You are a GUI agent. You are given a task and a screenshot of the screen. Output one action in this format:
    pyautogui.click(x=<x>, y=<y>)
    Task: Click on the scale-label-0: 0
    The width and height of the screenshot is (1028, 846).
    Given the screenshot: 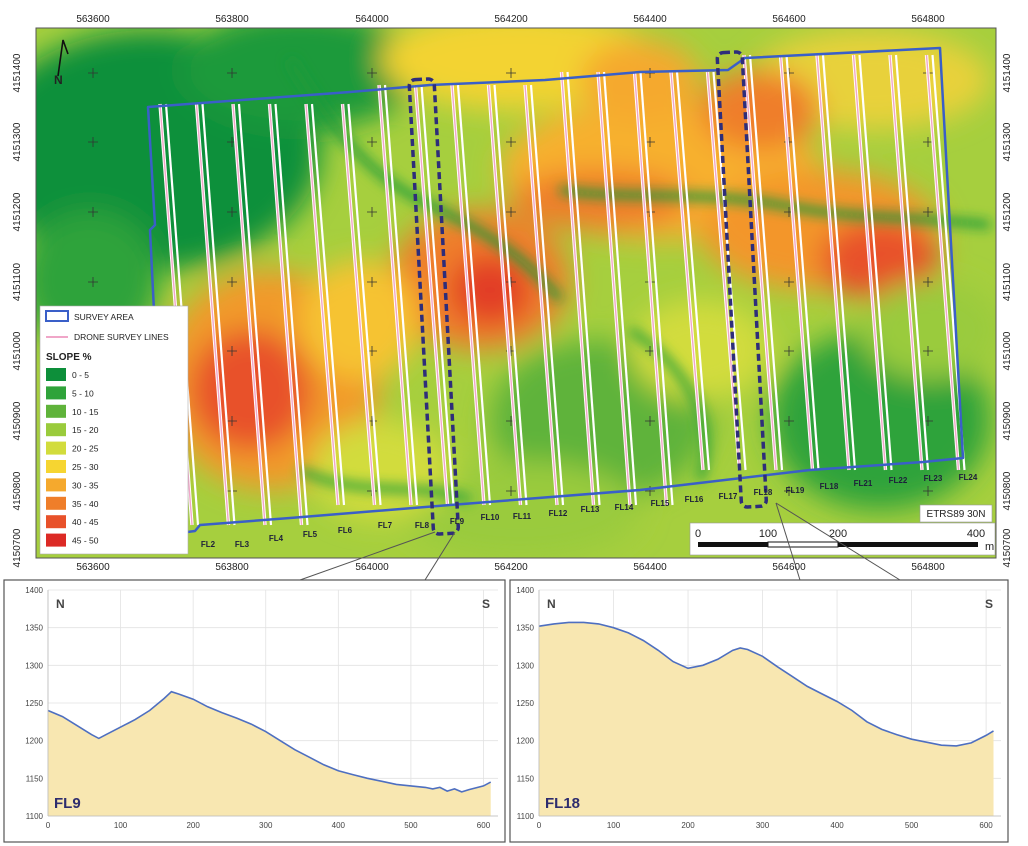 What is the action you would take?
    pyautogui.click(x=698, y=534)
    